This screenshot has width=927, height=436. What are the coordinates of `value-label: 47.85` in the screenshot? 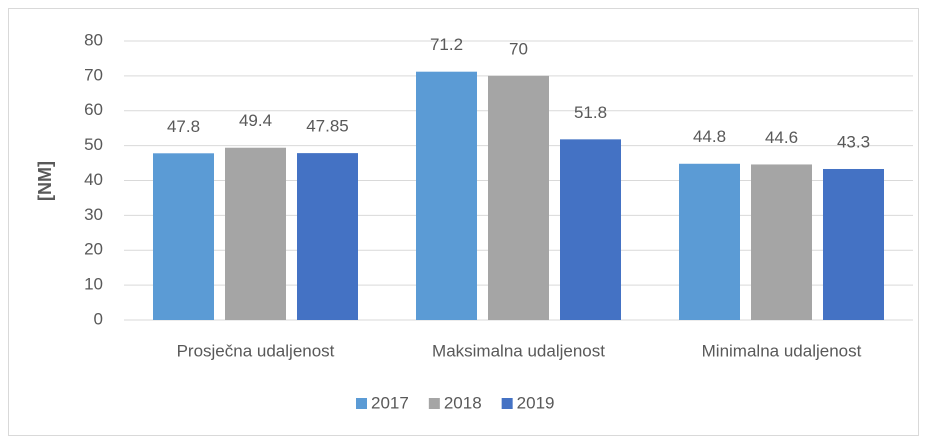 It's located at (327, 126).